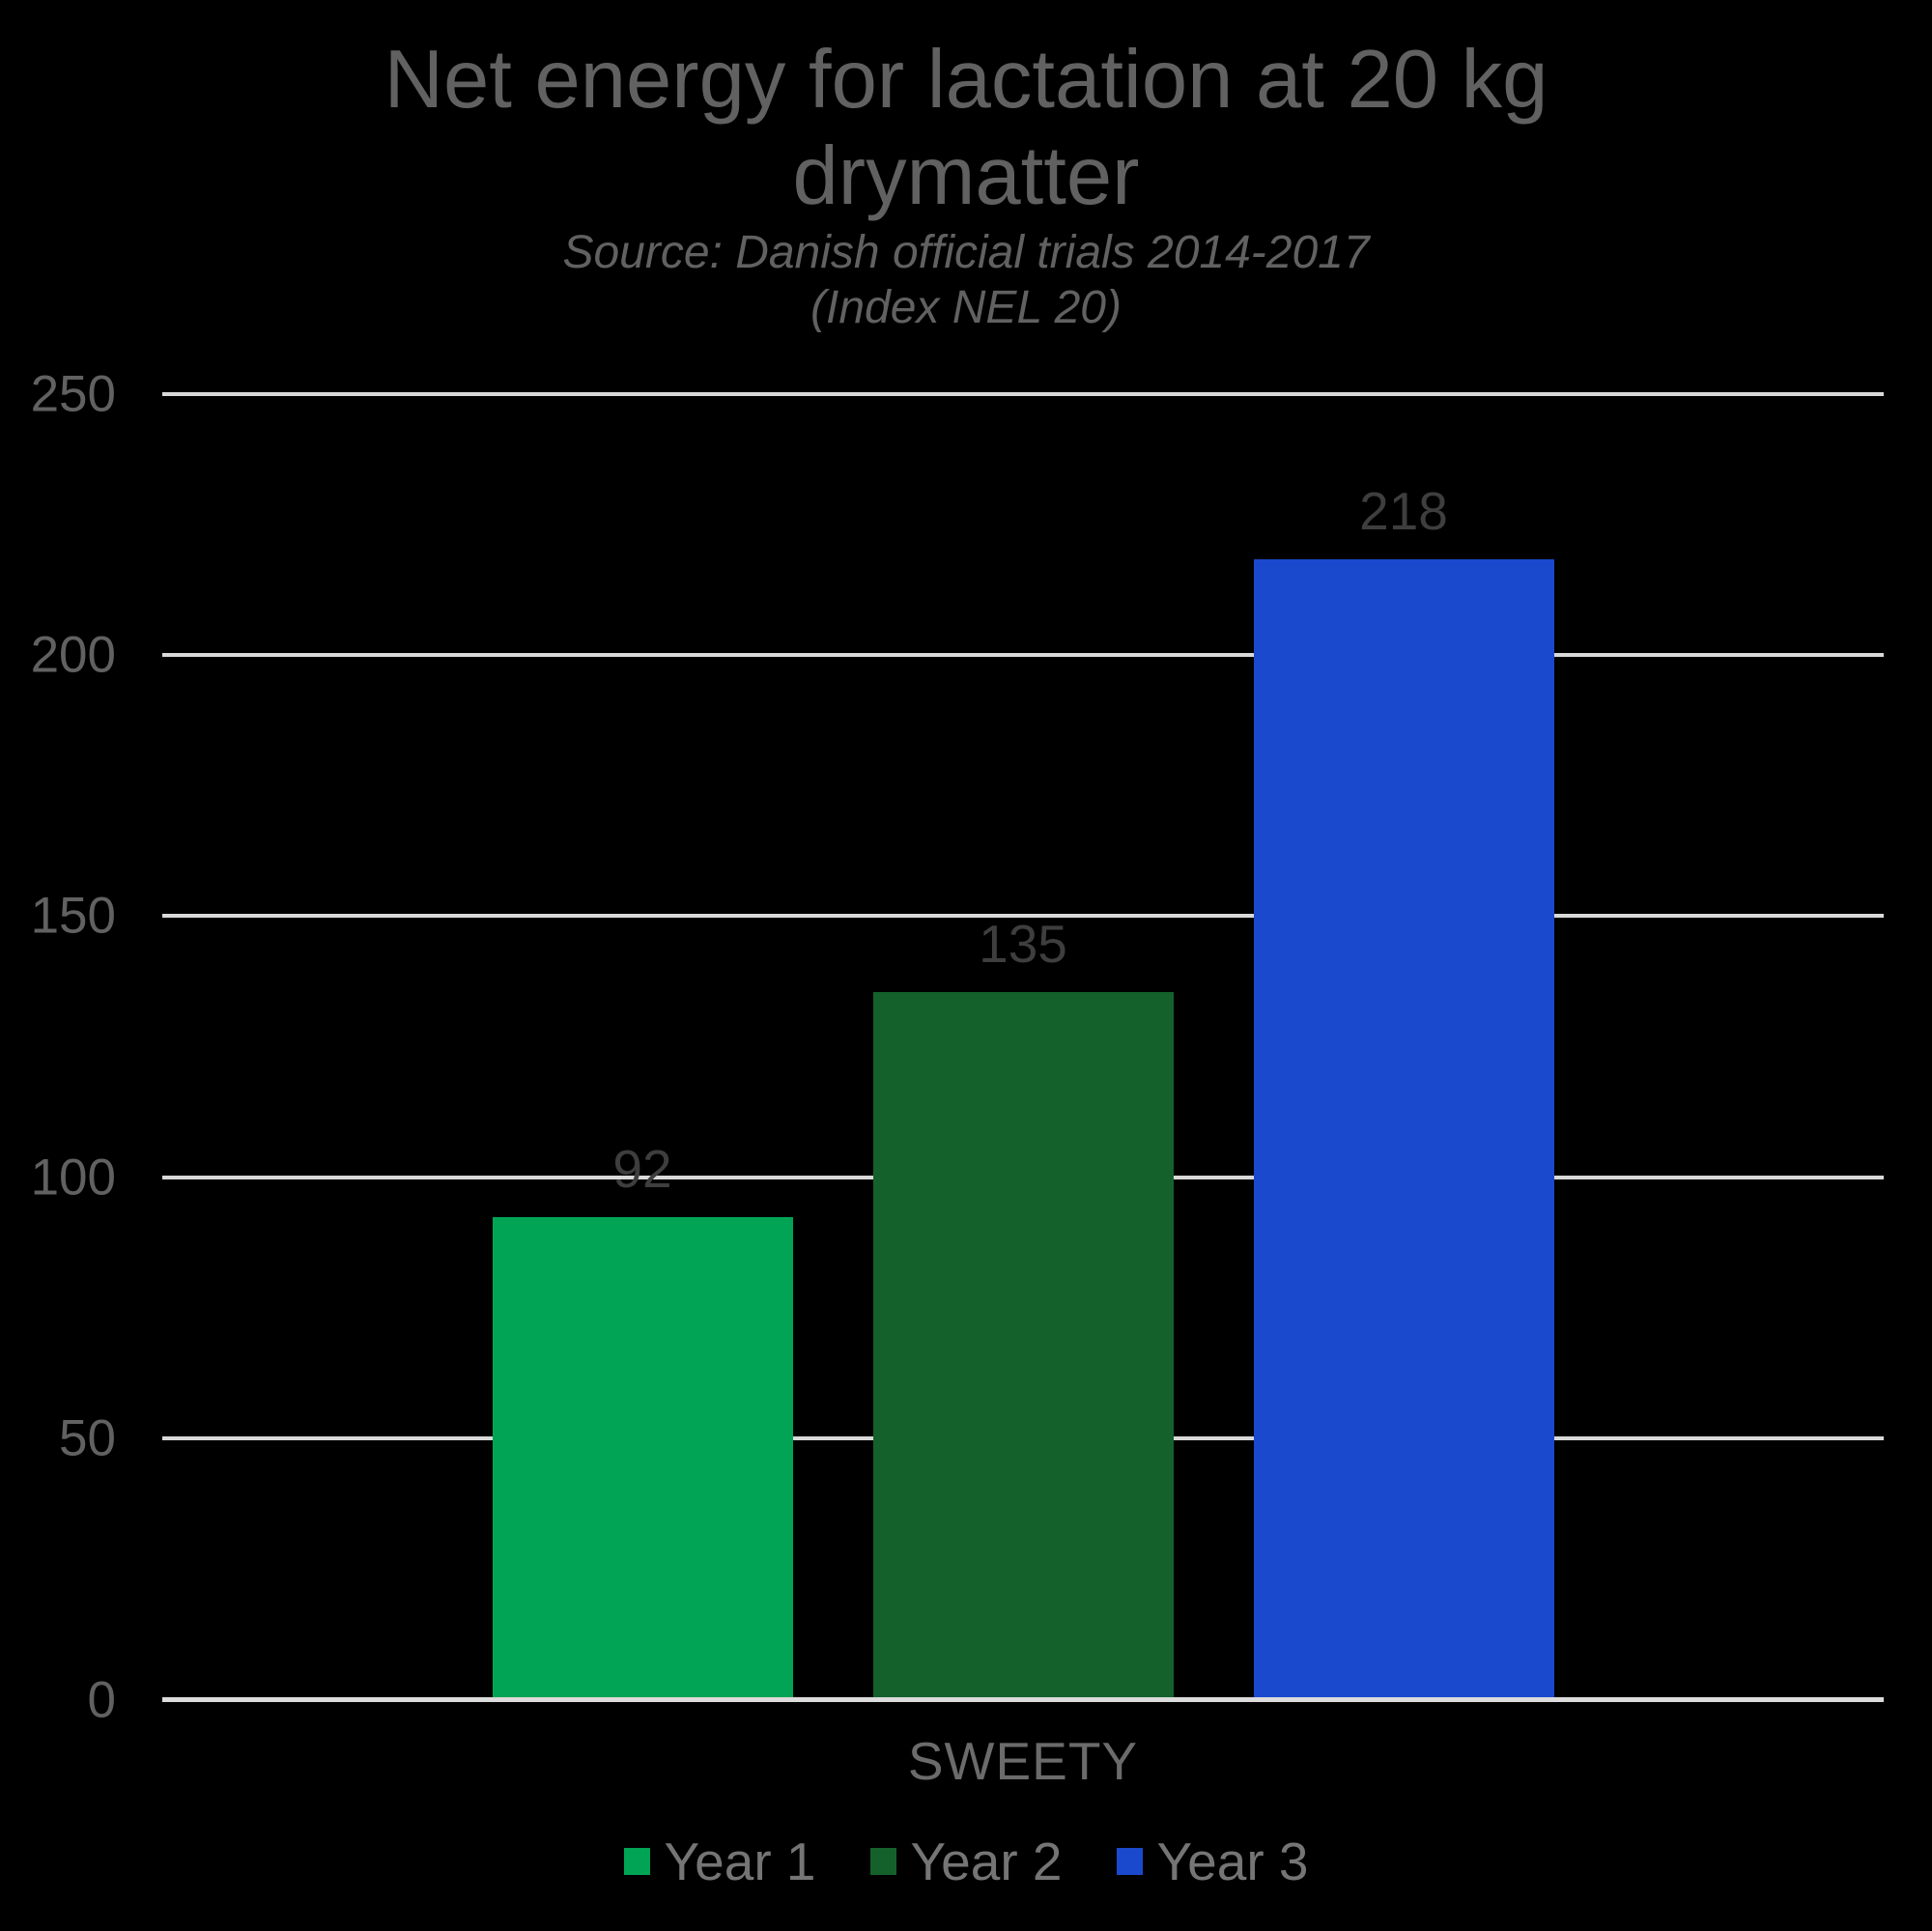 The image size is (1932, 1931). Describe the element at coordinates (1129, 1861) in the screenshot. I see `legend-swatch-year-3-icon` at that location.